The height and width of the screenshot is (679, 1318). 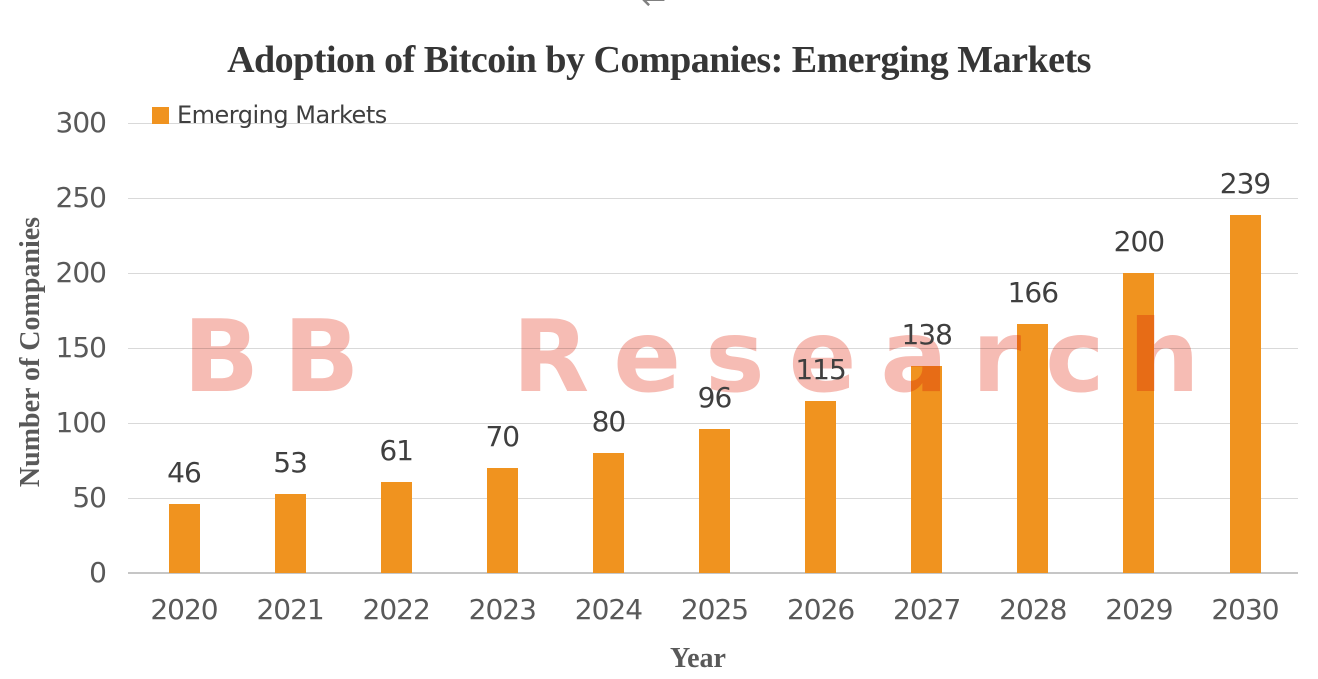 I want to click on legend: Emerging Markets, so click(x=269, y=115).